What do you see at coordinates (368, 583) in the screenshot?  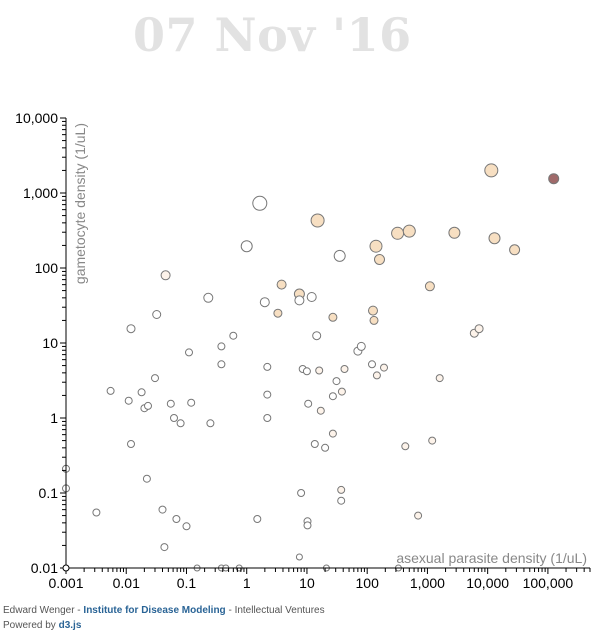 I see `x-tick-label: 100` at bounding box center [368, 583].